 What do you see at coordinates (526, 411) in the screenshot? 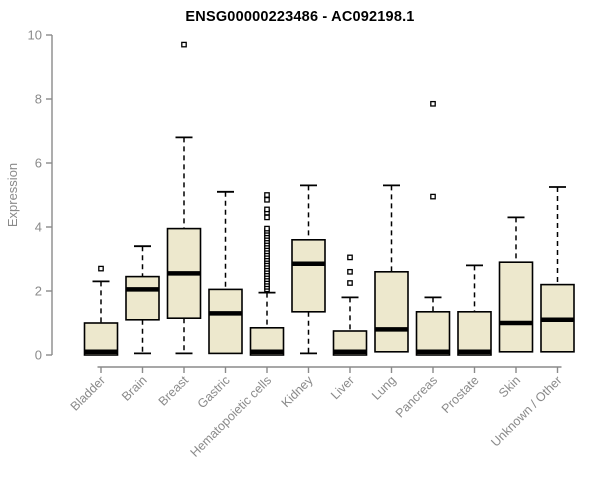
I see `x-tick-label: Unknown / Other` at bounding box center [526, 411].